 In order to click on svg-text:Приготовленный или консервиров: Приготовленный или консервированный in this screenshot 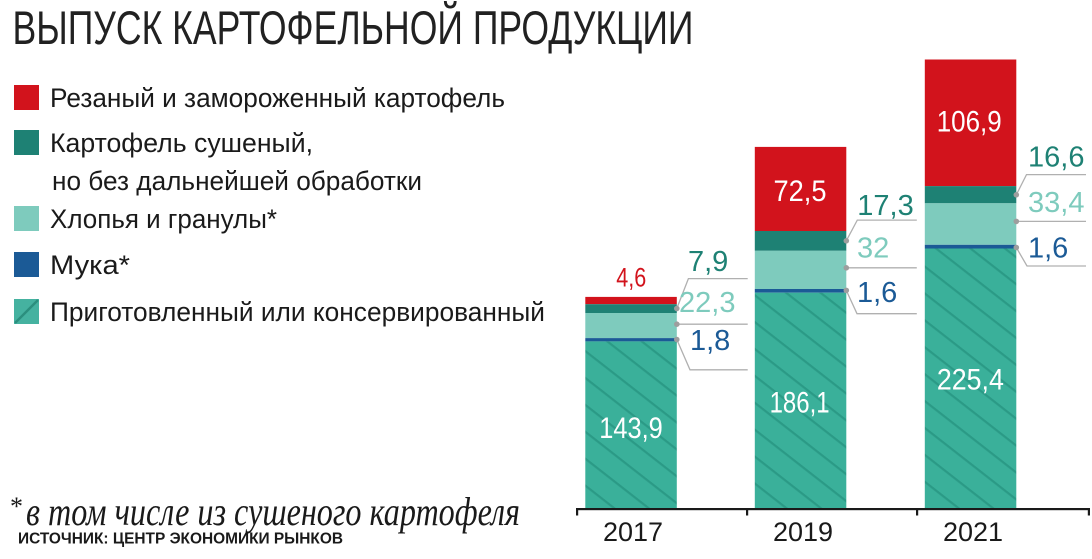, I will do `click(297, 312)`.